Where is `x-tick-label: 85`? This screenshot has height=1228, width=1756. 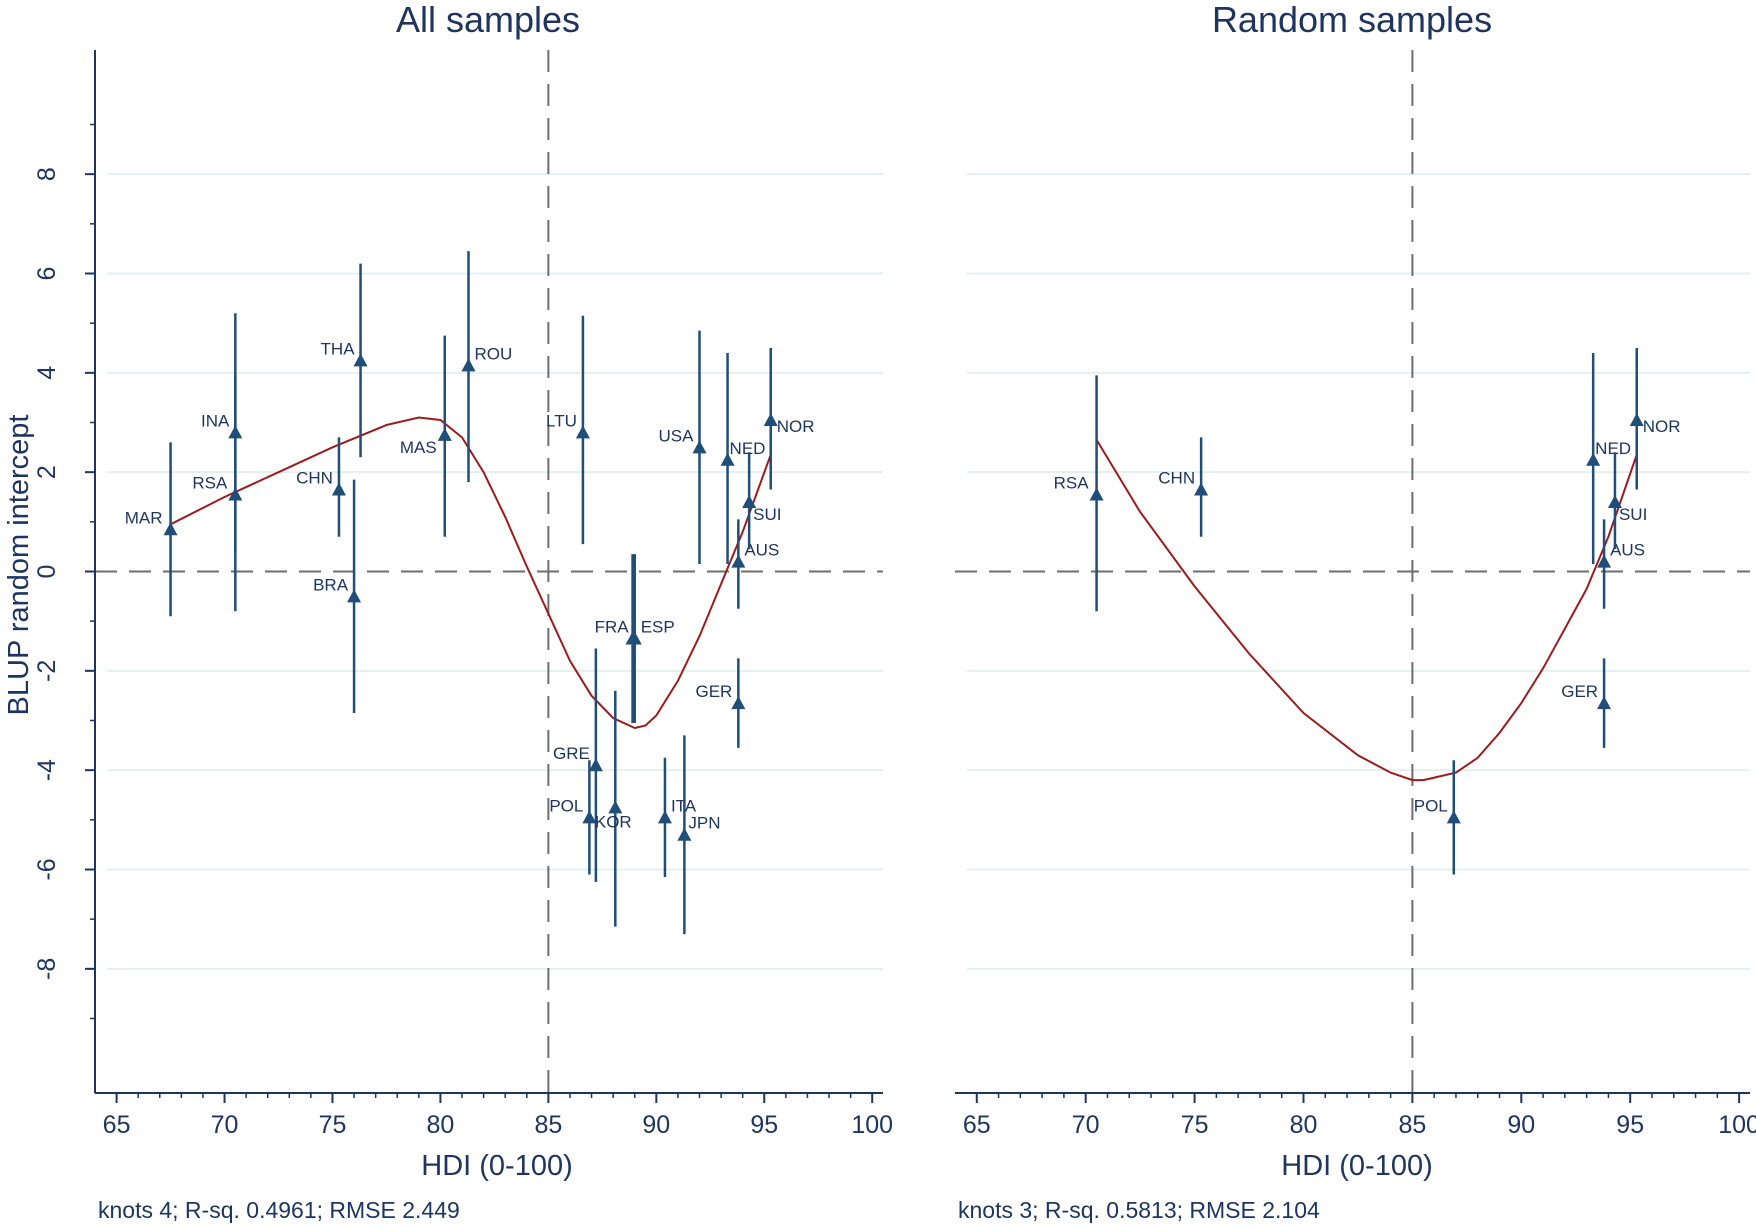
x-tick-label: 85 is located at coordinates (1412, 1125).